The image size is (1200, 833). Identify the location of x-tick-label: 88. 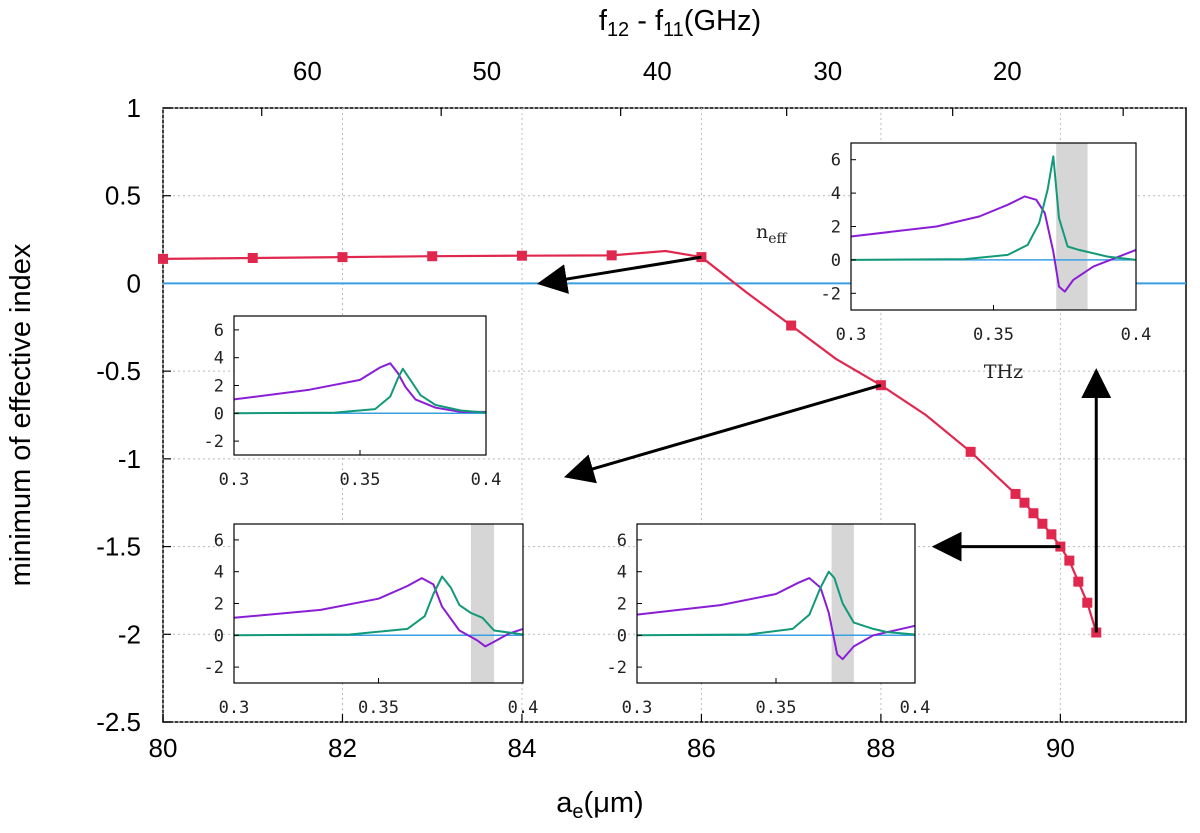
(880, 748).